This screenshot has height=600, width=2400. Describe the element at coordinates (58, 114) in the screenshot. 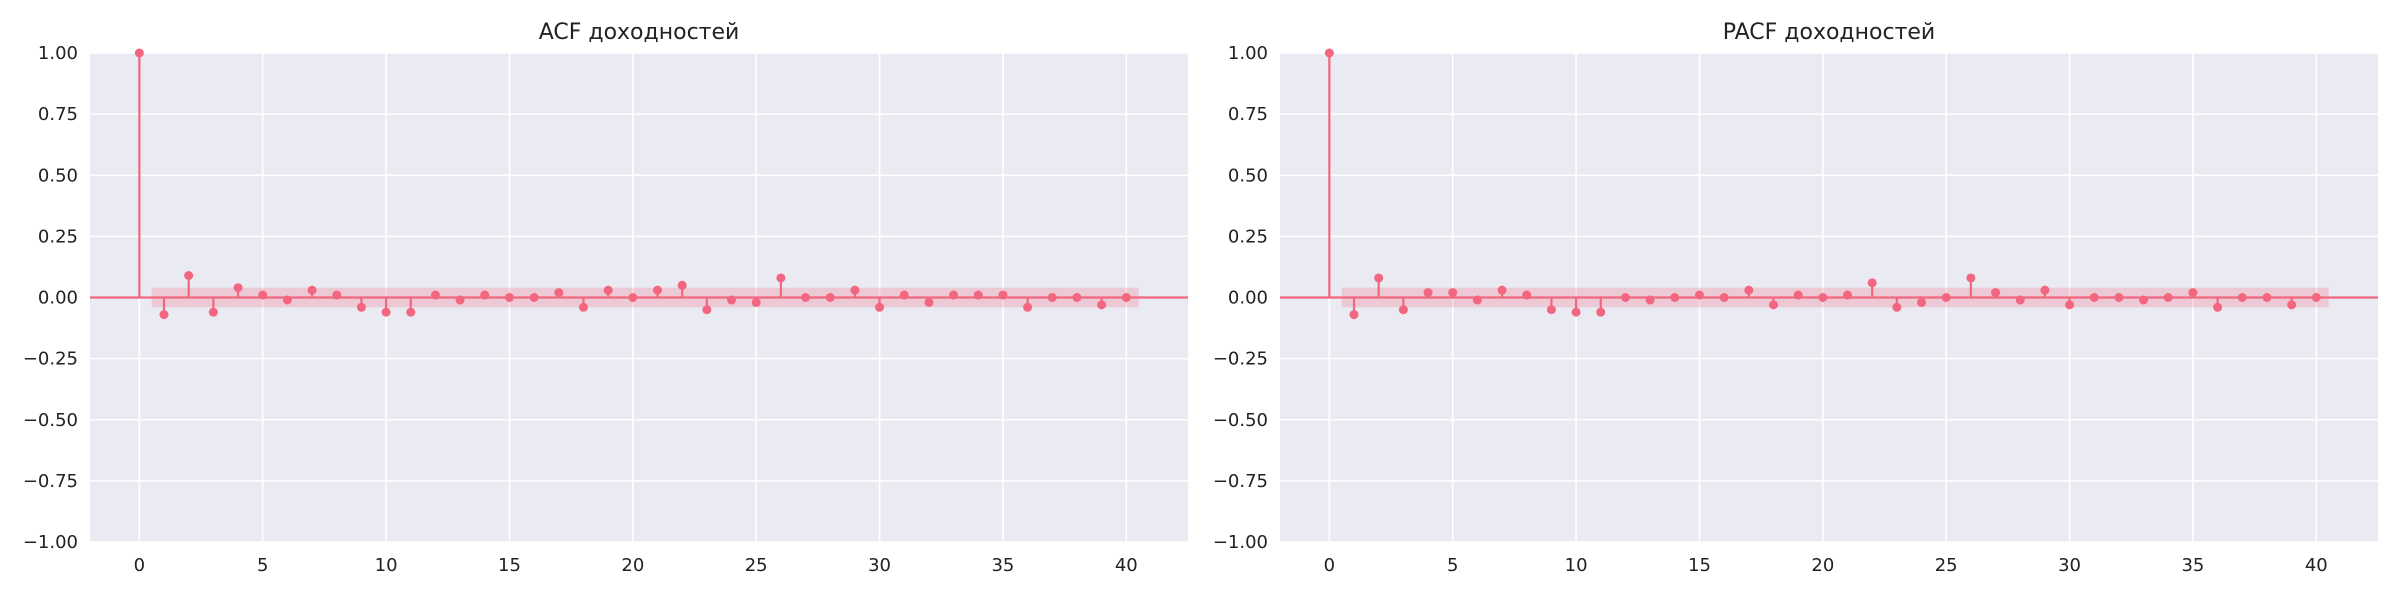

I see `acf-y-tick-label-1: 0.75` at that location.